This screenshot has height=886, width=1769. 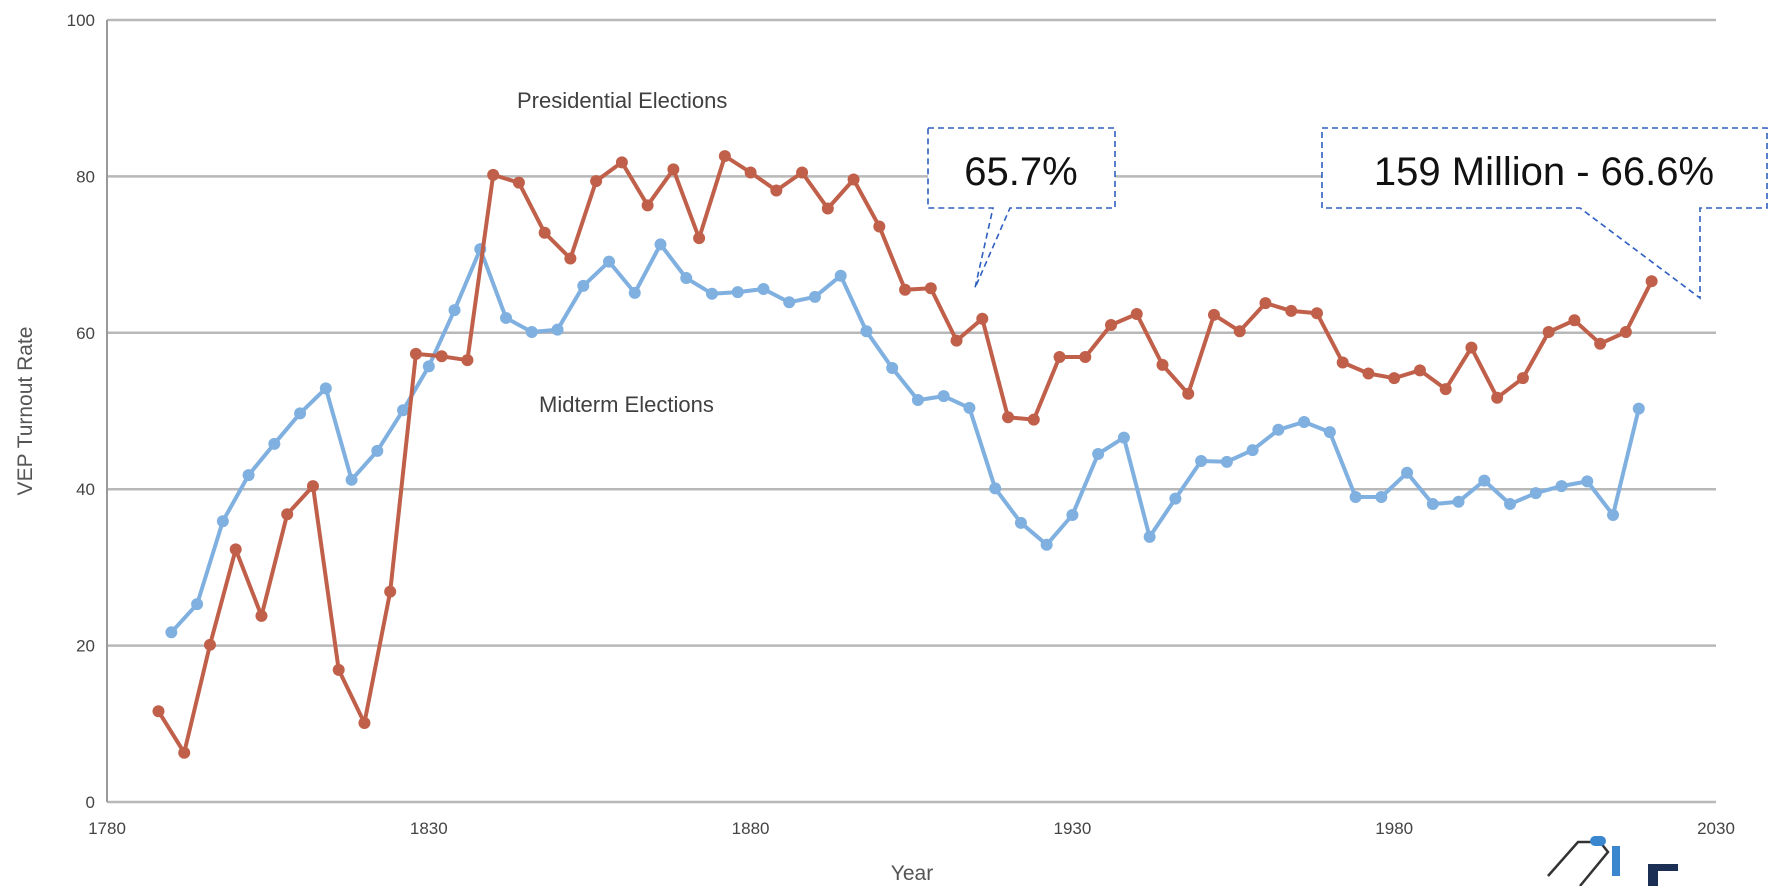 I want to click on y-axis-title: VEP Turnout Rate, so click(x=25, y=411).